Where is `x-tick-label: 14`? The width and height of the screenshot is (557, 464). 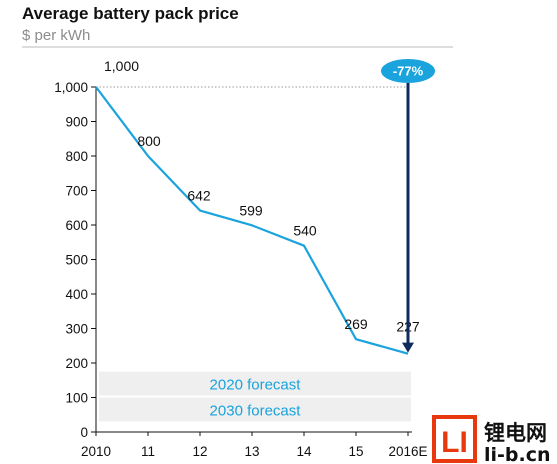 x-tick-label: 14 is located at coordinates (304, 451).